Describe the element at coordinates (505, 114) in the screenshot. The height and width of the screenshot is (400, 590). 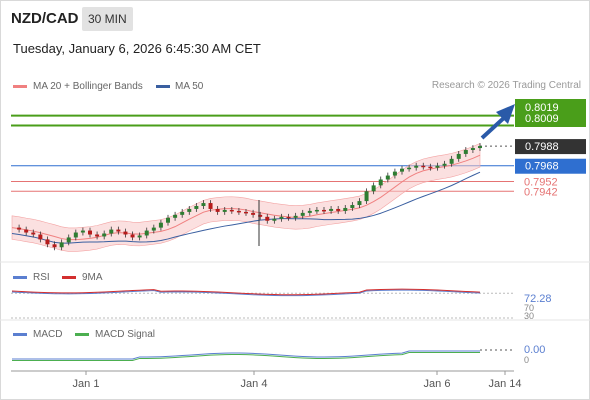
I see `forecast-arrowhead` at that location.